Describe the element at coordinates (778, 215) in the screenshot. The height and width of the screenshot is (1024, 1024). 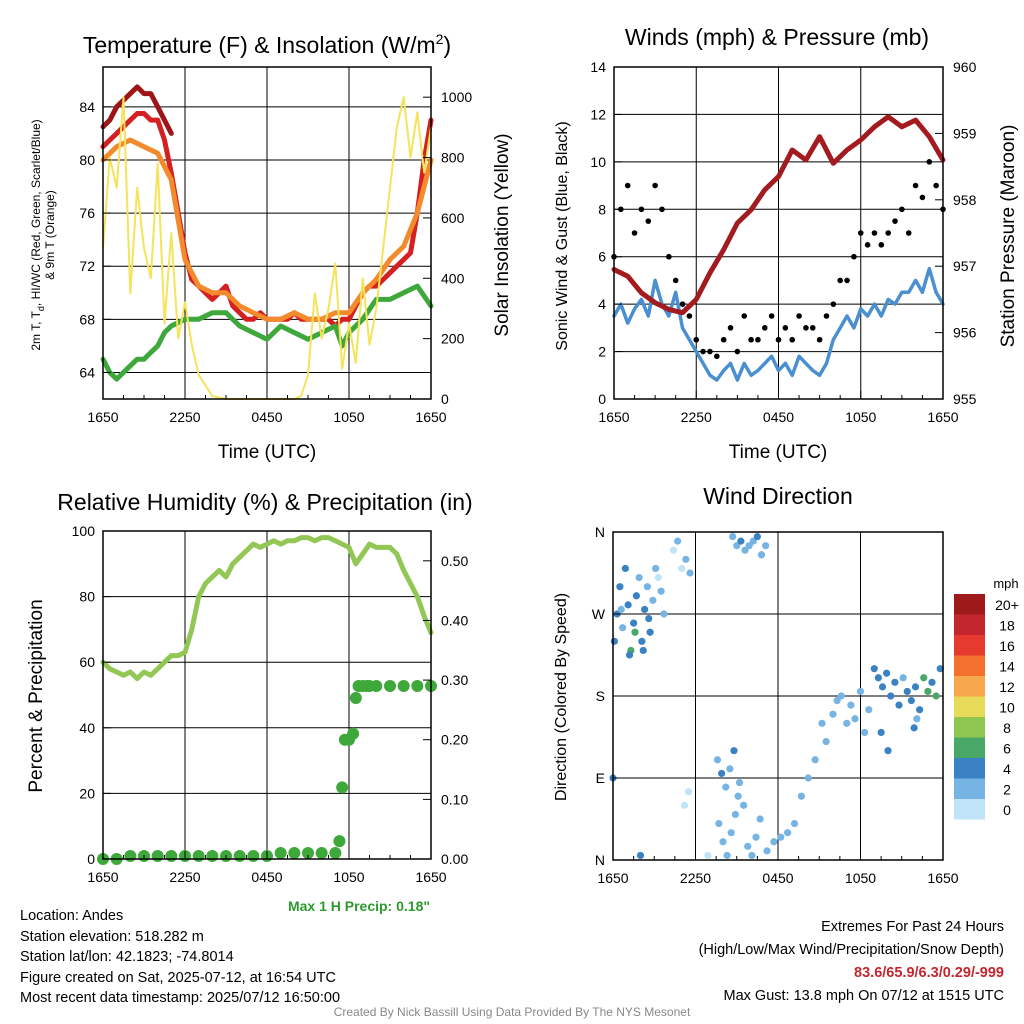
I see `station-pressure-line` at that location.